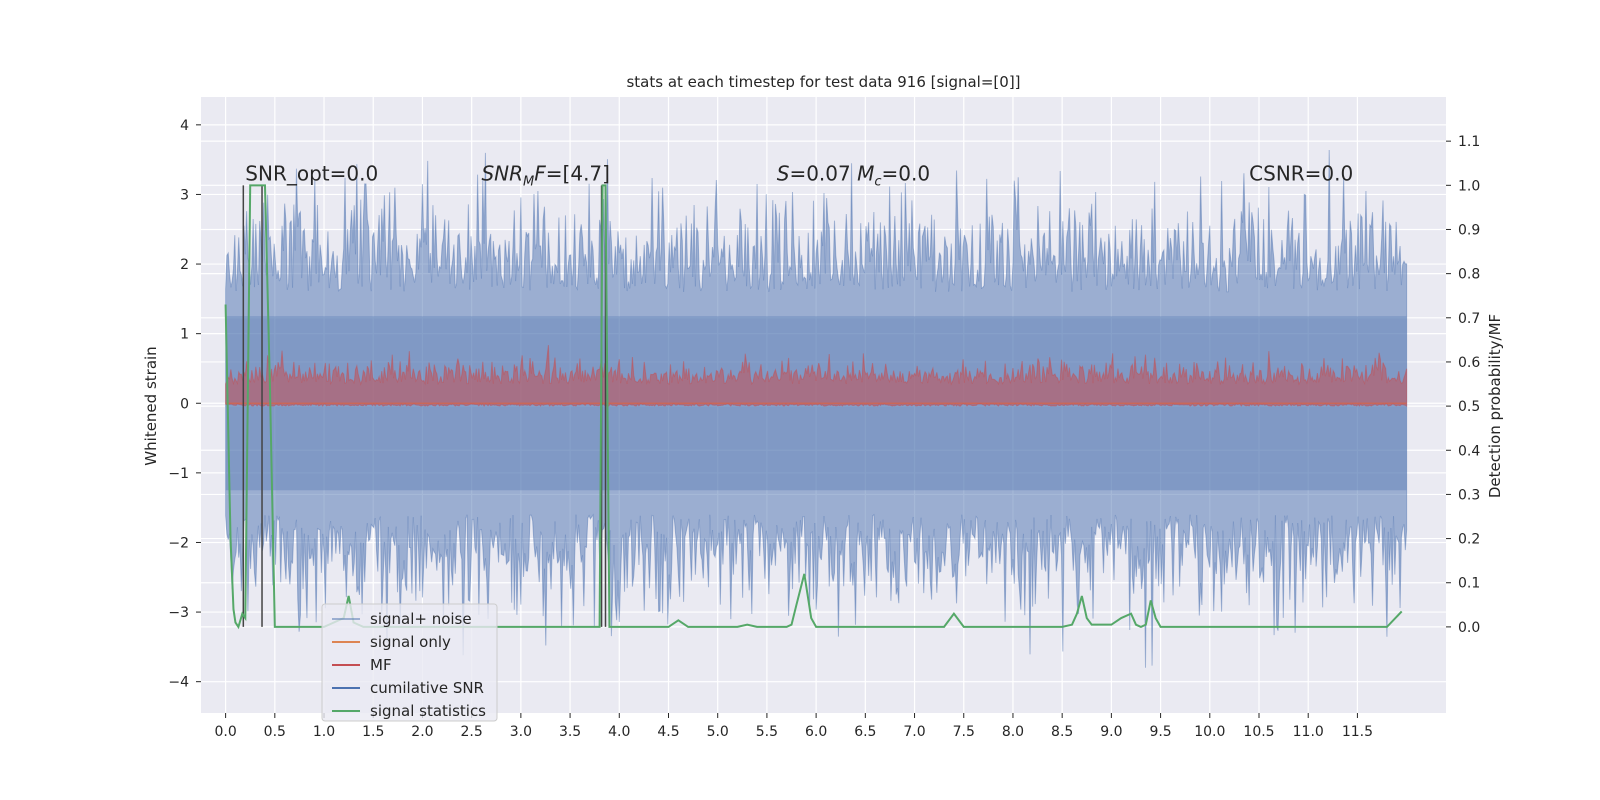 The image size is (1600, 800). Describe the element at coordinates (1469, 186) in the screenshot. I see `y2-tick-label: 1.0` at that location.